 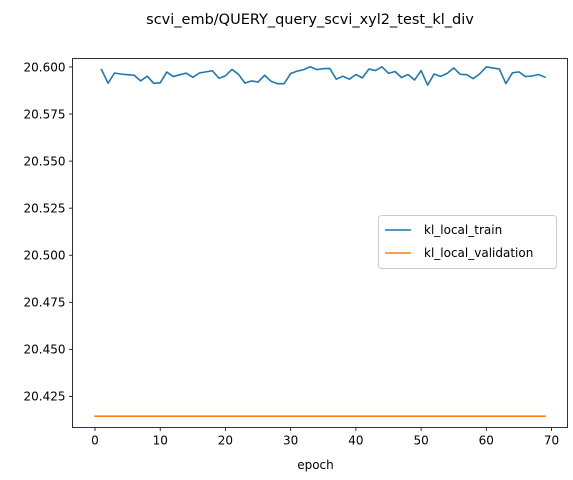 What do you see at coordinates (45, 303) in the screenshot?
I see `y-tick-label: 20.475` at bounding box center [45, 303].